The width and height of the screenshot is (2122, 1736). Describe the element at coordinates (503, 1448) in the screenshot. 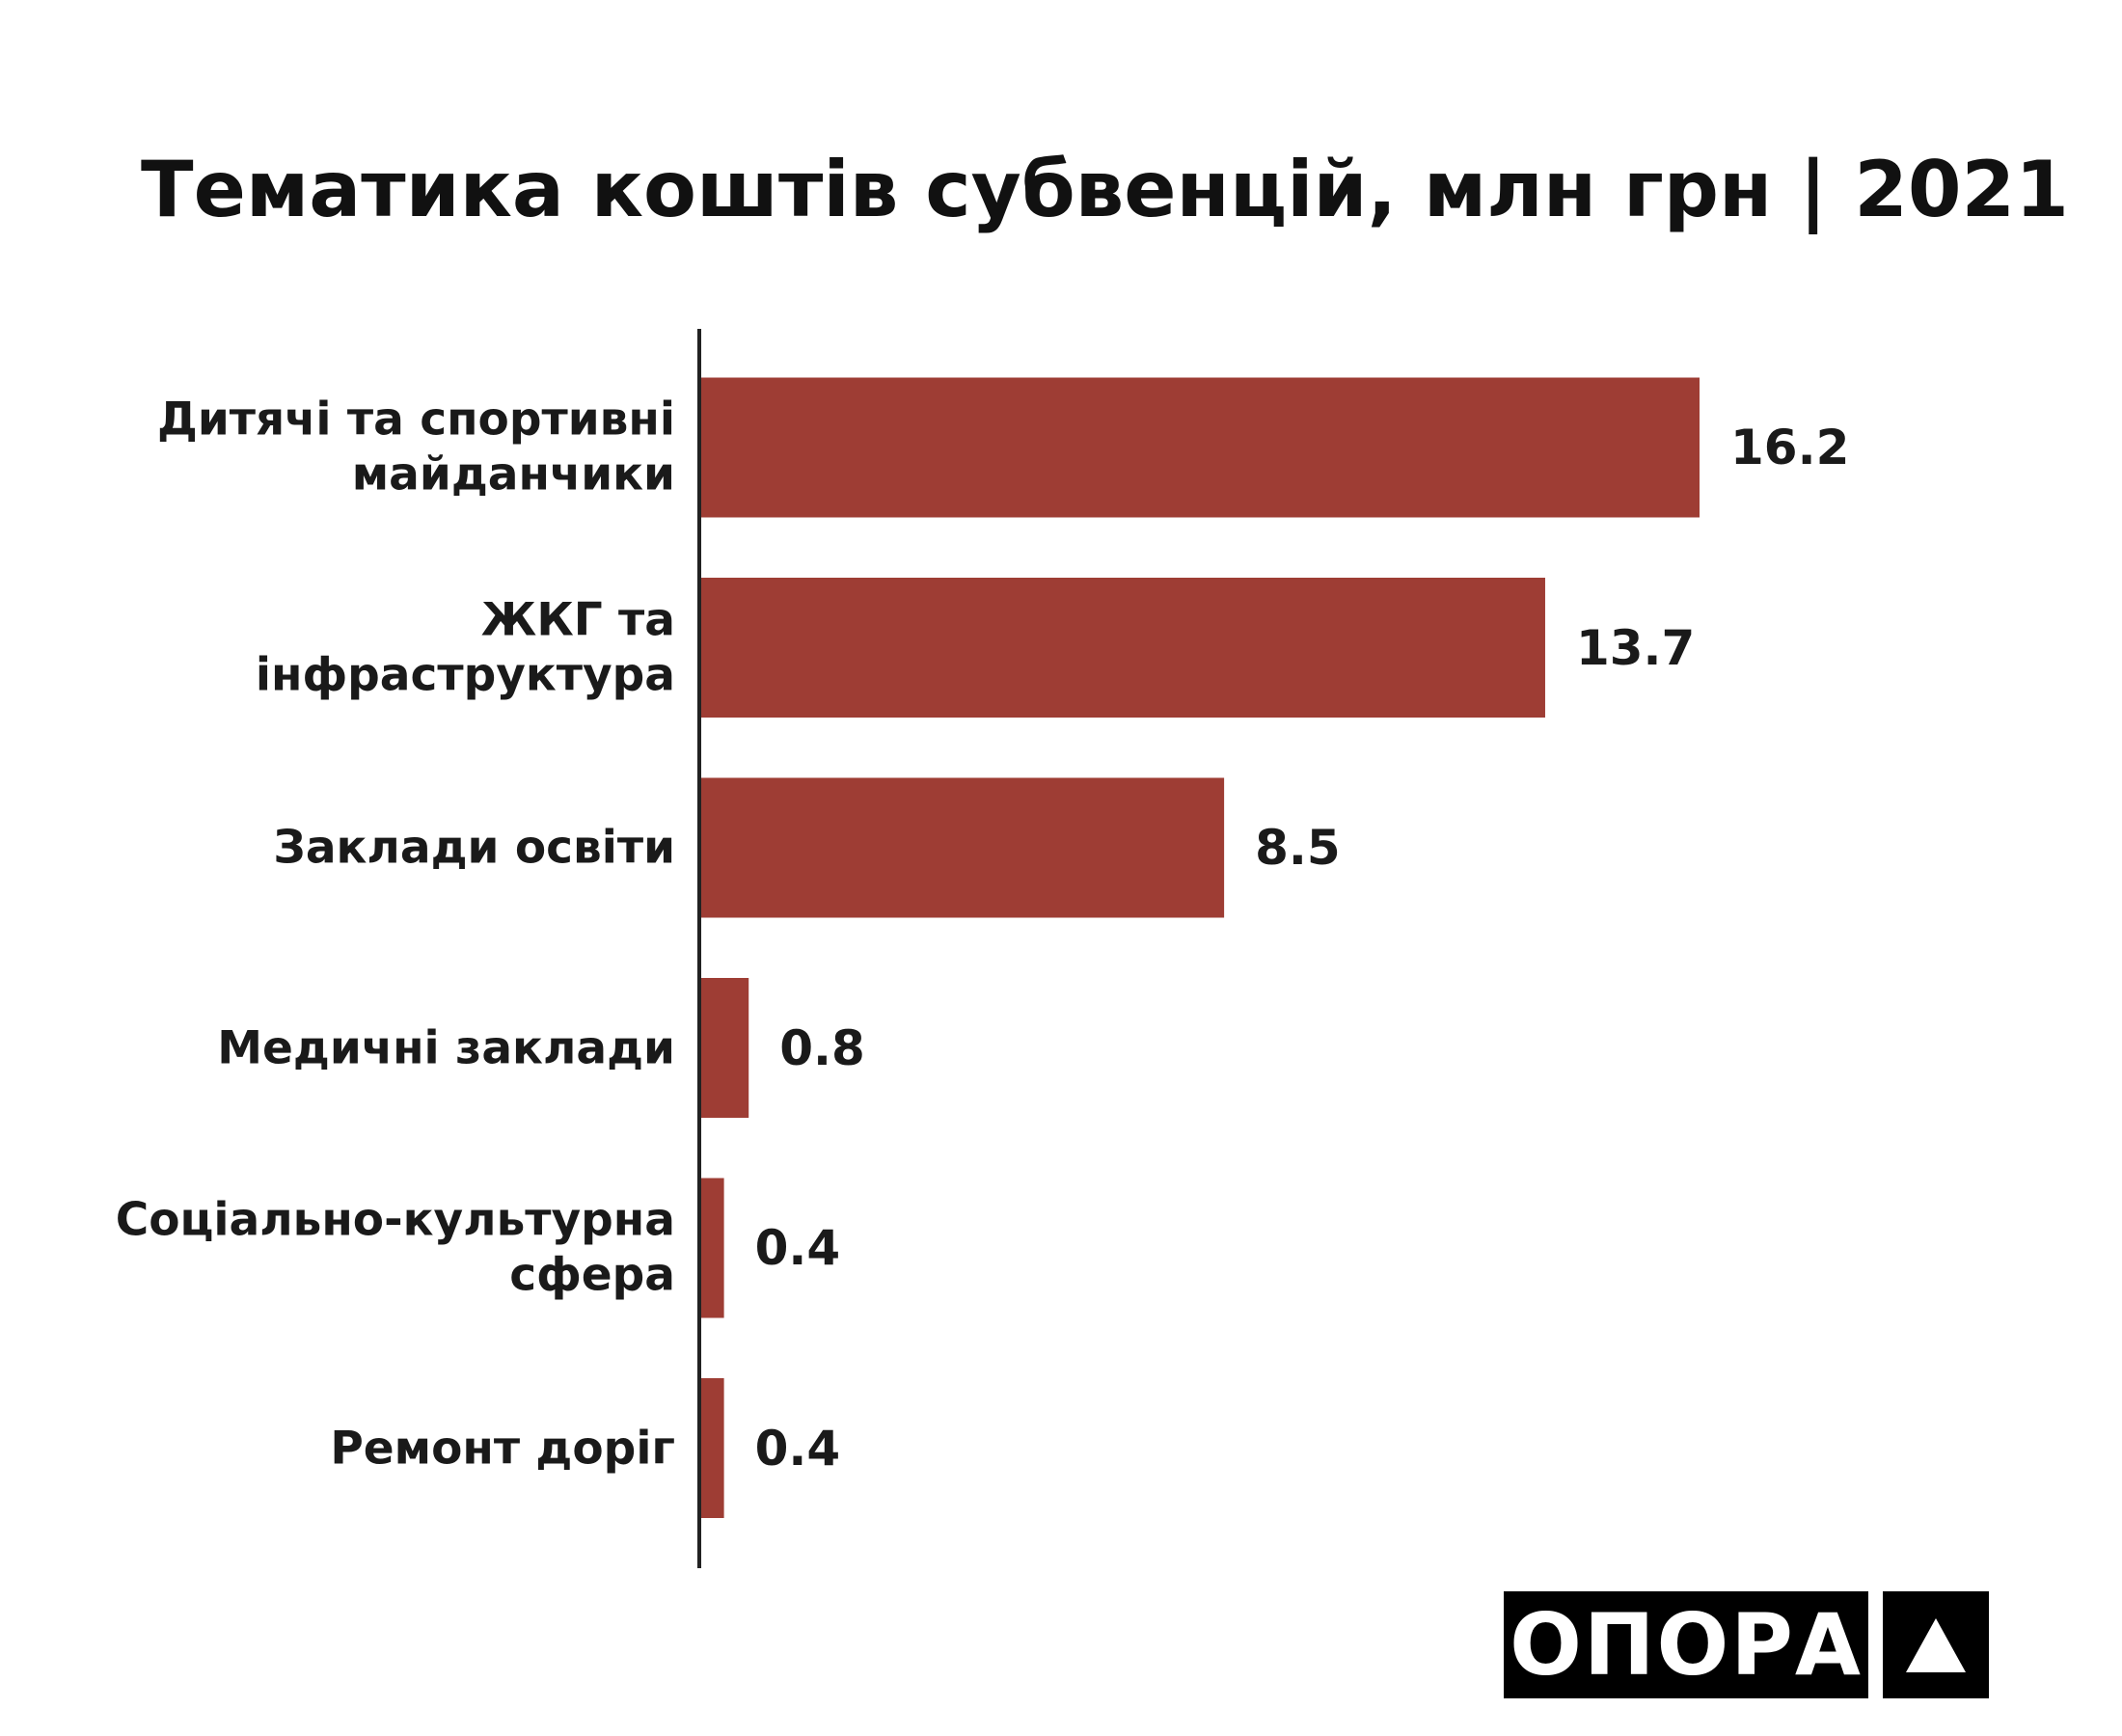

I see `category-label: Ремонт доріг` at that location.